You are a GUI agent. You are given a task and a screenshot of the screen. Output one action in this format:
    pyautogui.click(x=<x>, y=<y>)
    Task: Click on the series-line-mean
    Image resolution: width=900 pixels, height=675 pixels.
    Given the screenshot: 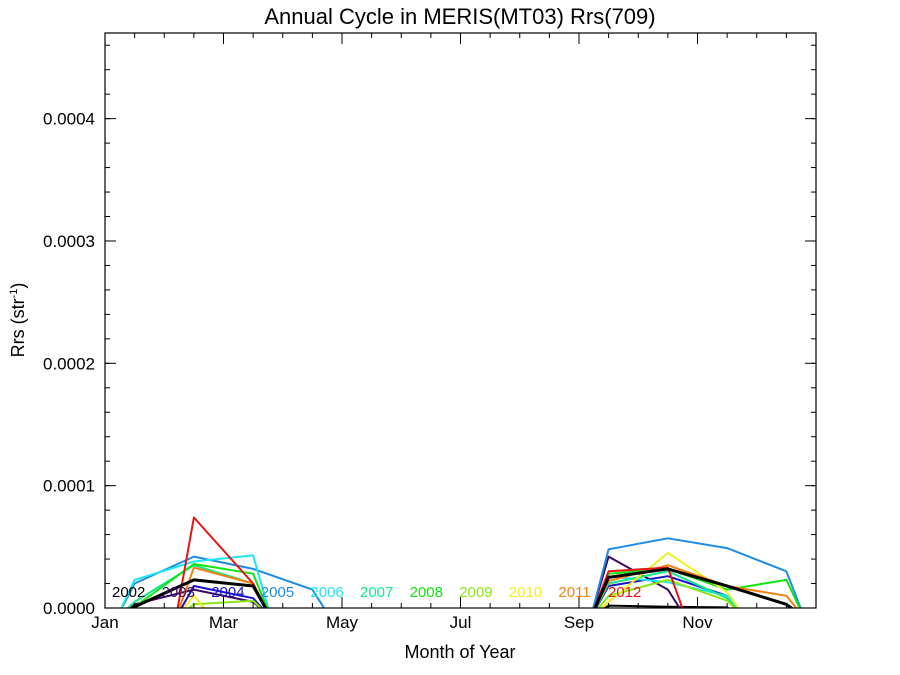 What is the action you would take?
    pyautogui.click(x=461, y=587)
    